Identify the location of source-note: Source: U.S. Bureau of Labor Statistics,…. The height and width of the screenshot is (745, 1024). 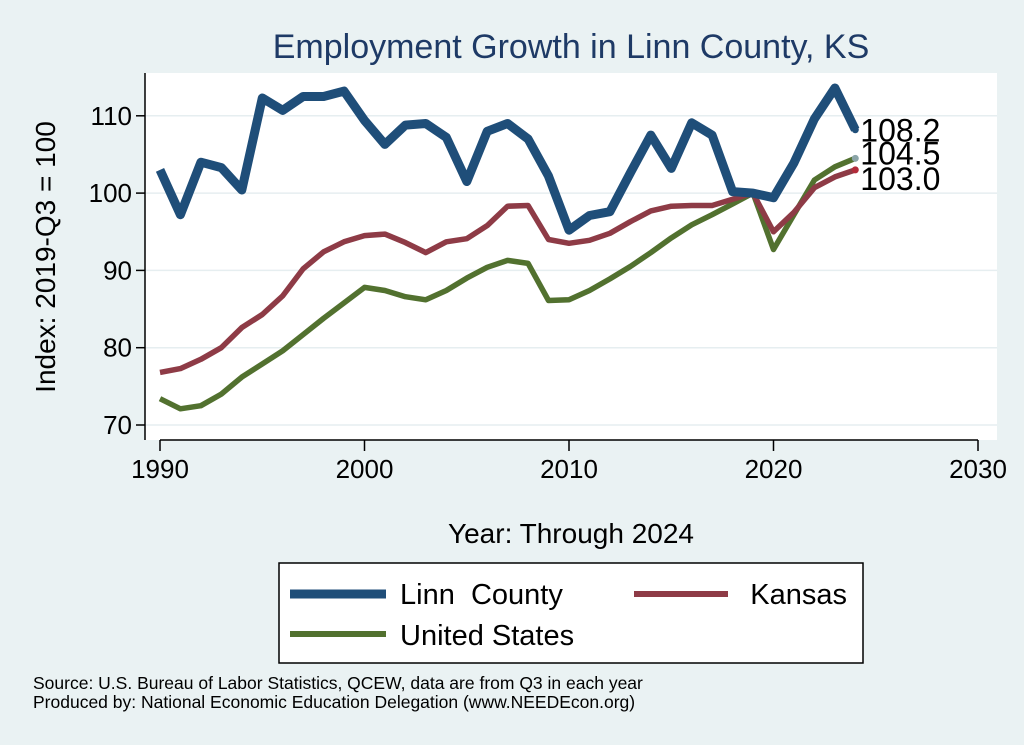
(338, 683).